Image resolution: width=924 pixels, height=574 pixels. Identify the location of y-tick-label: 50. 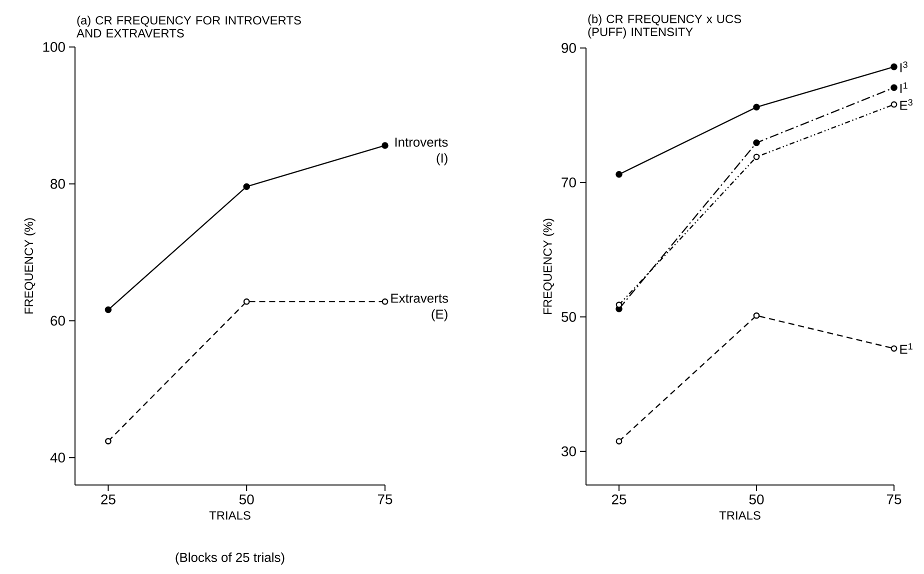
(569, 317).